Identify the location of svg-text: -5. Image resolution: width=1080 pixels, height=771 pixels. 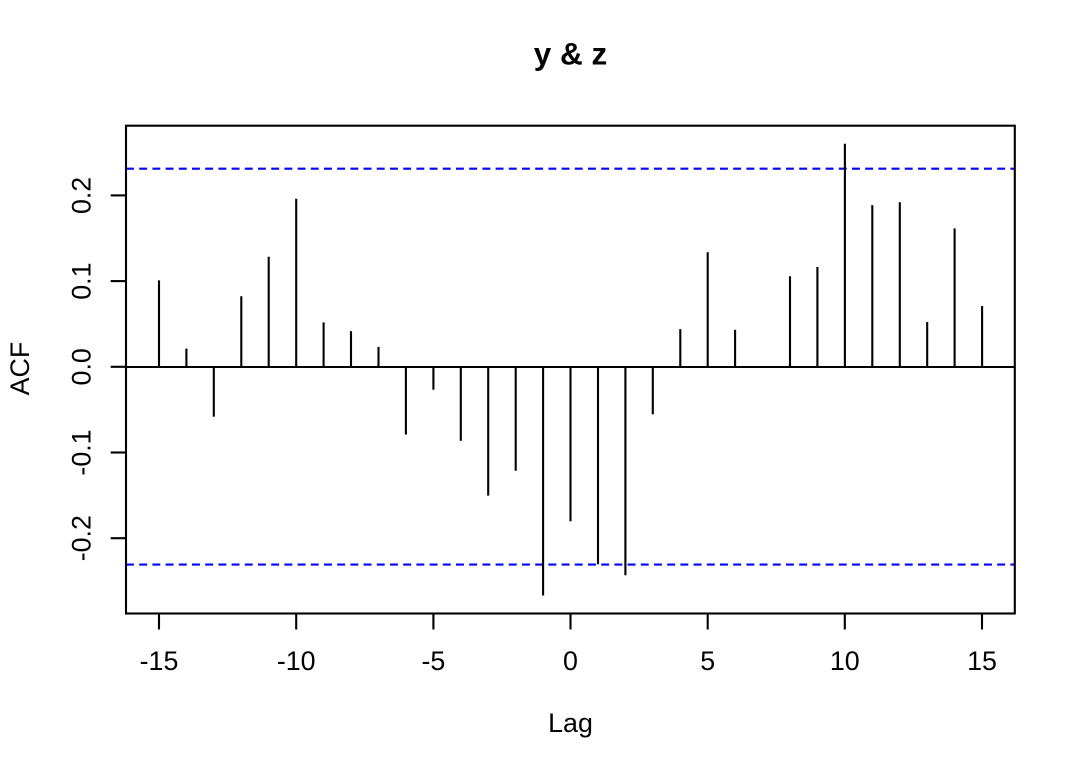
(433, 661).